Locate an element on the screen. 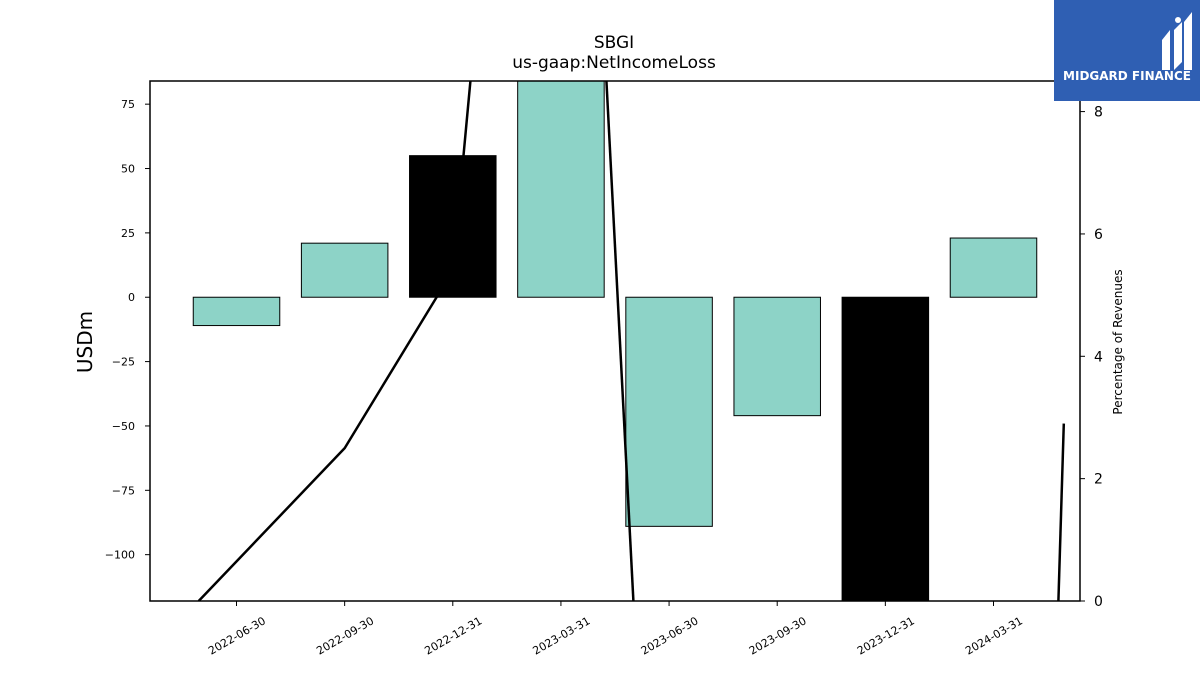 This screenshot has height=675, width=1200. x-tick-label: 2023-09-30 is located at coordinates (778, 635).